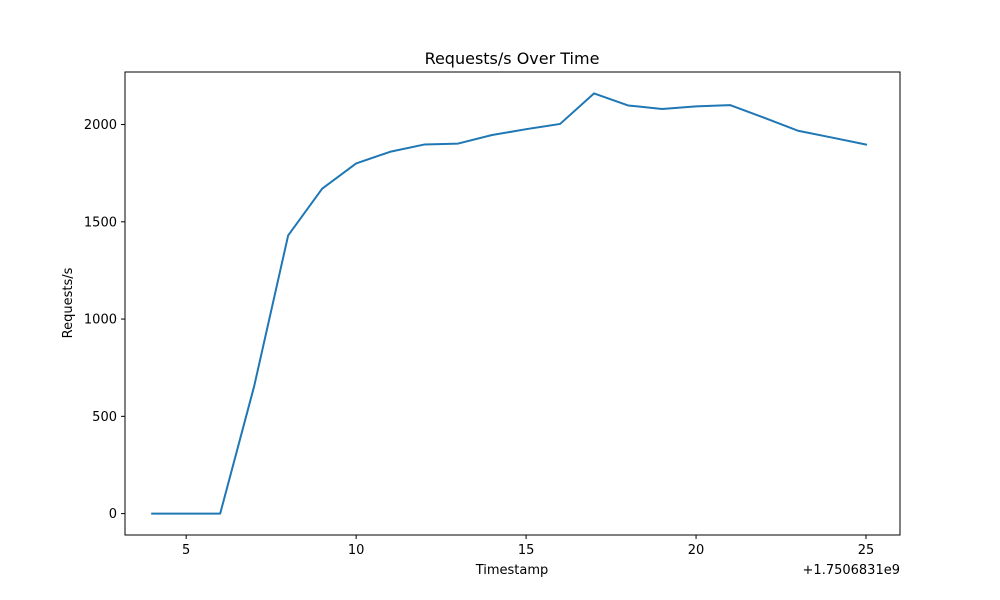 The height and width of the screenshot is (600, 1000). I want to click on x-tick-label: 10, so click(356, 550).